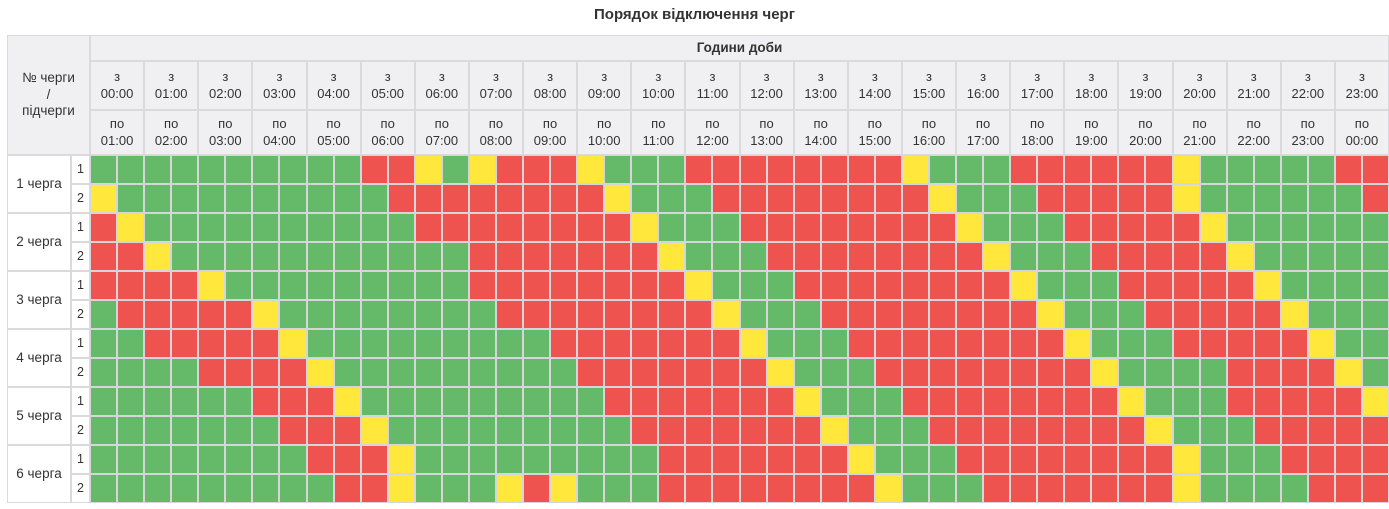 Image resolution: width=1389 pixels, height=509 pixels. I want to click on from-prefix: з, so click(820, 77).